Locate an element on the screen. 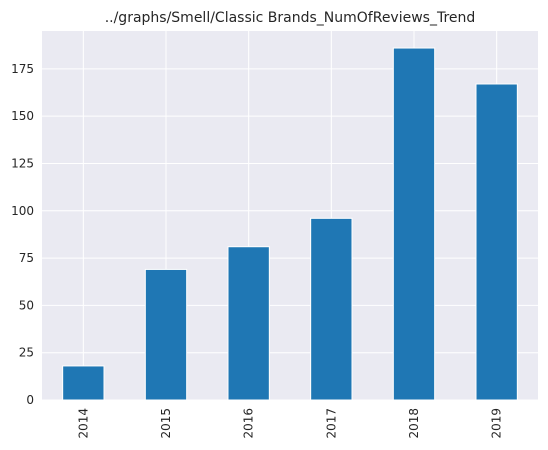 Image resolution: width=548 pixels, height=450 pixels. x-tick-label-2014: 2014 is located at coordinates (83, 423).